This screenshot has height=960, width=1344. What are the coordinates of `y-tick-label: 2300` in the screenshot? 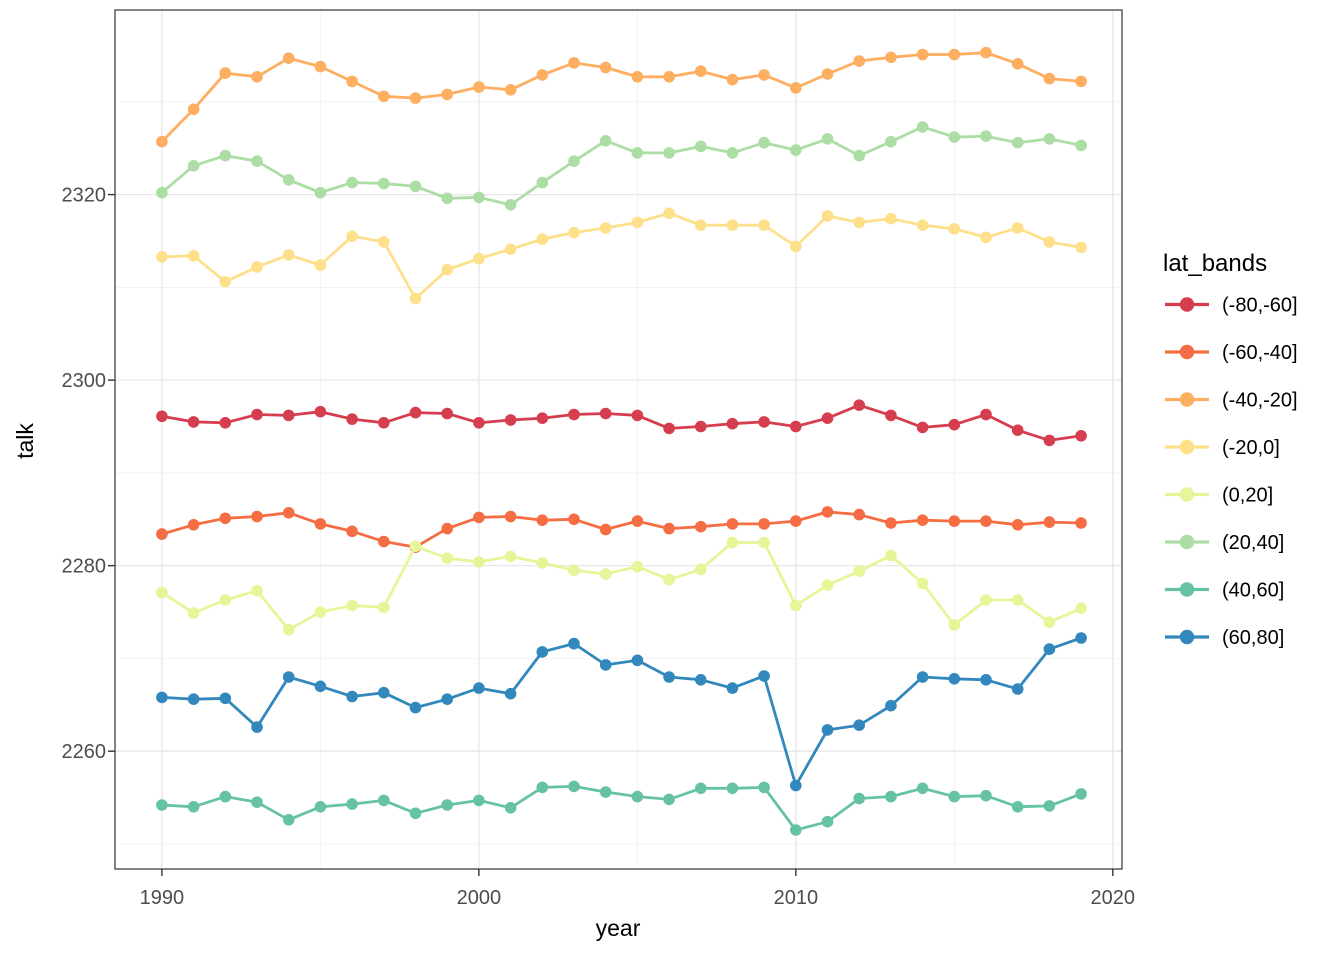 It's located at (84, 381).